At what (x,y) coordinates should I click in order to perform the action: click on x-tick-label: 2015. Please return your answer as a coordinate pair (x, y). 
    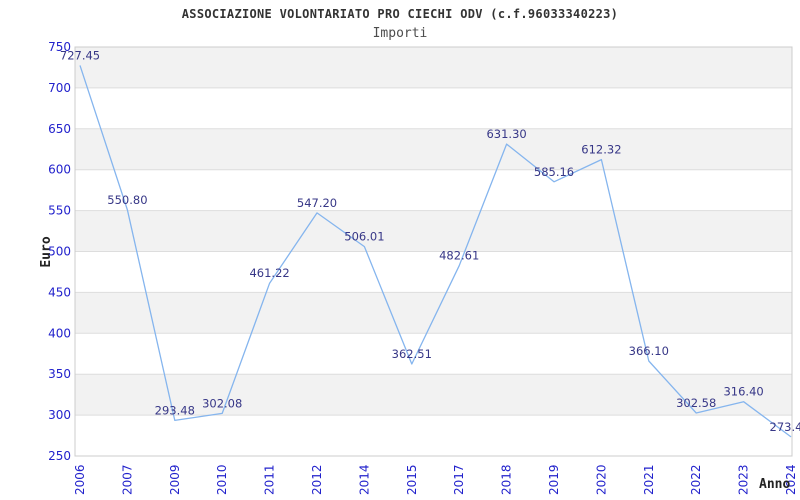
    Looking at the image, I should click on (412, 479).